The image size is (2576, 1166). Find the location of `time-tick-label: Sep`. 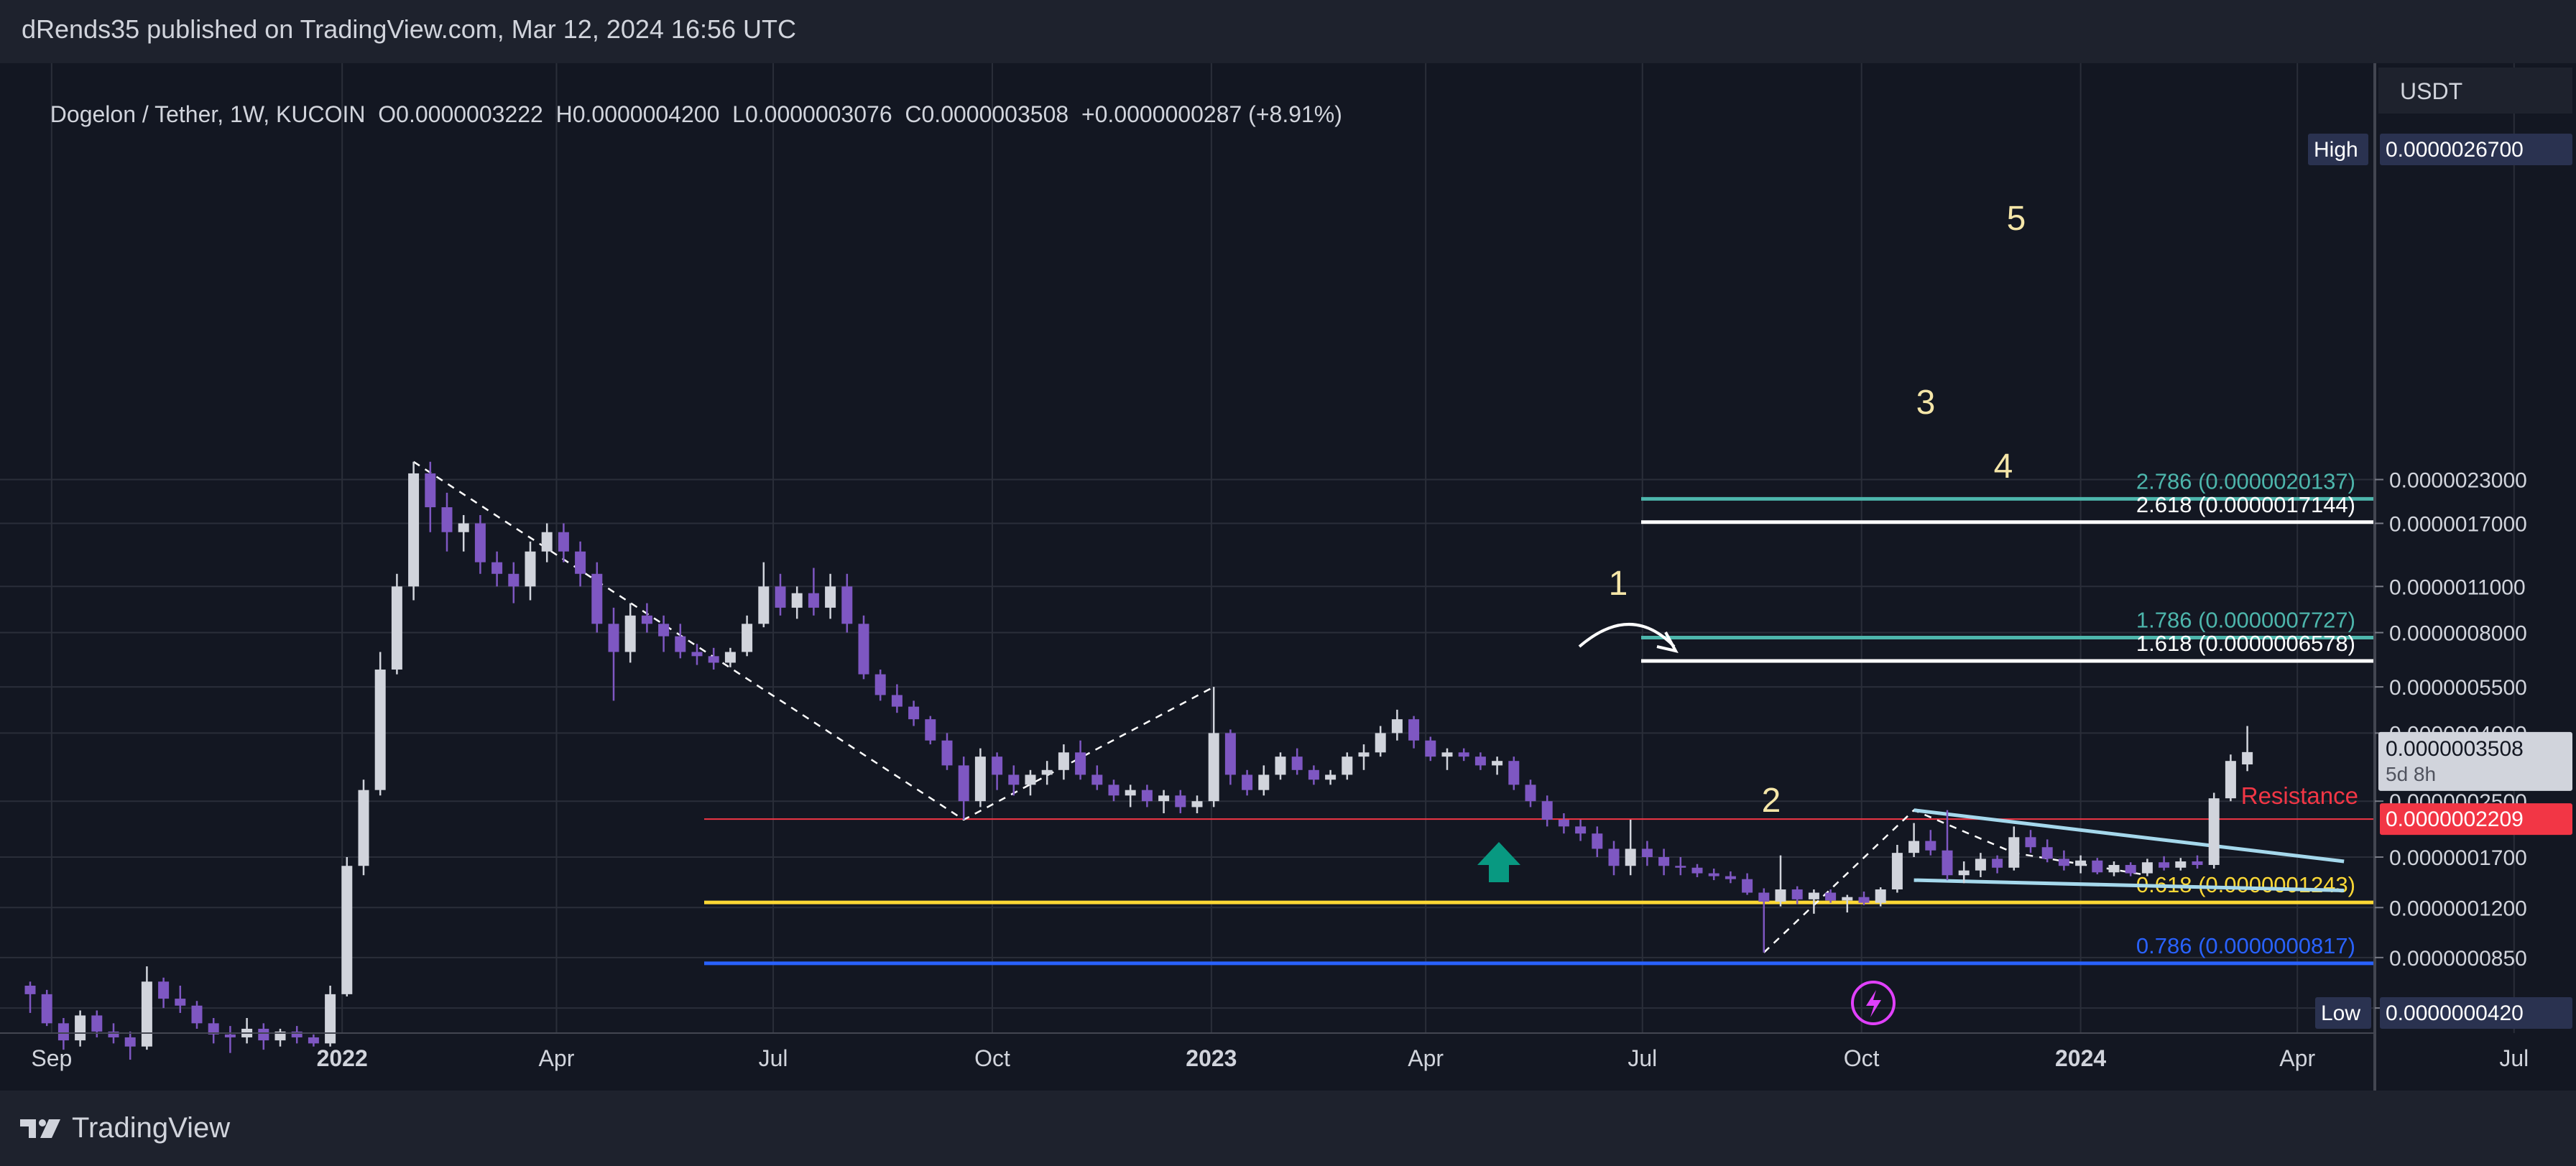

time-tick-label: Sep is located at coordinates (52, 1058).